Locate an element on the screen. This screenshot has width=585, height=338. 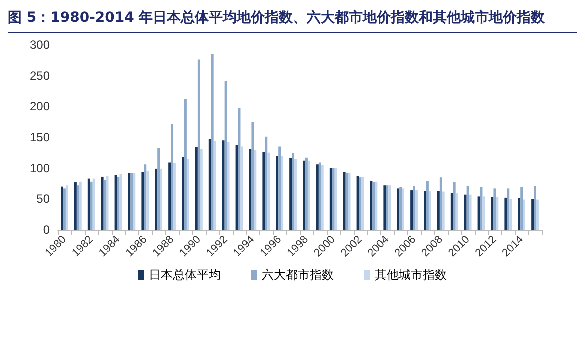
y-tick-label: 250 is located at coordinates (40, 75).